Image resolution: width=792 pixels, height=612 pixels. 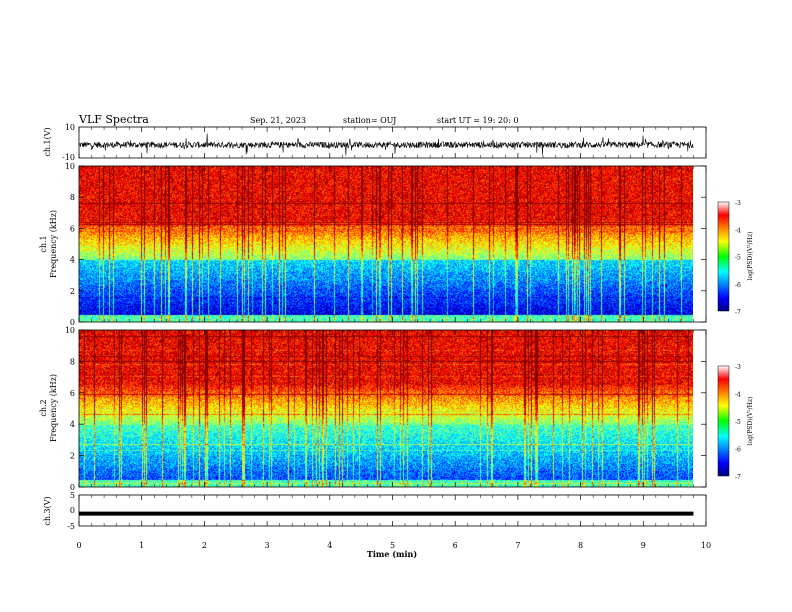 I want to click on ch1-waveform-panel: 10 -10 ch.1(V), so click(x=375, y=142).